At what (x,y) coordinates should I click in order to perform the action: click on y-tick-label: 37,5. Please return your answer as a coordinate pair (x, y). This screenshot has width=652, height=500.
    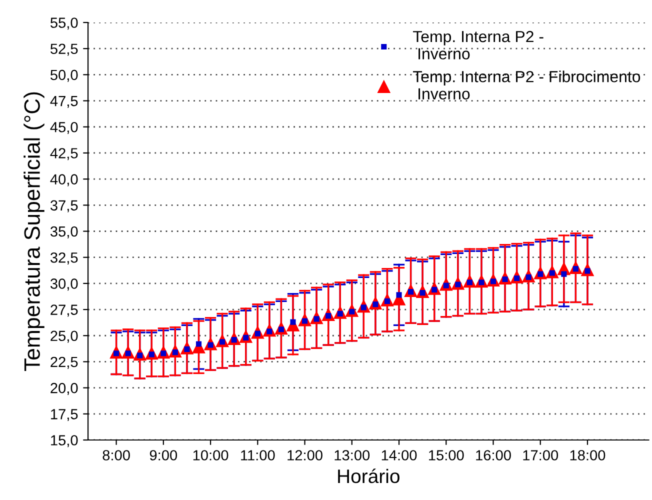
    Looking at the image, I should click on (64, 206).